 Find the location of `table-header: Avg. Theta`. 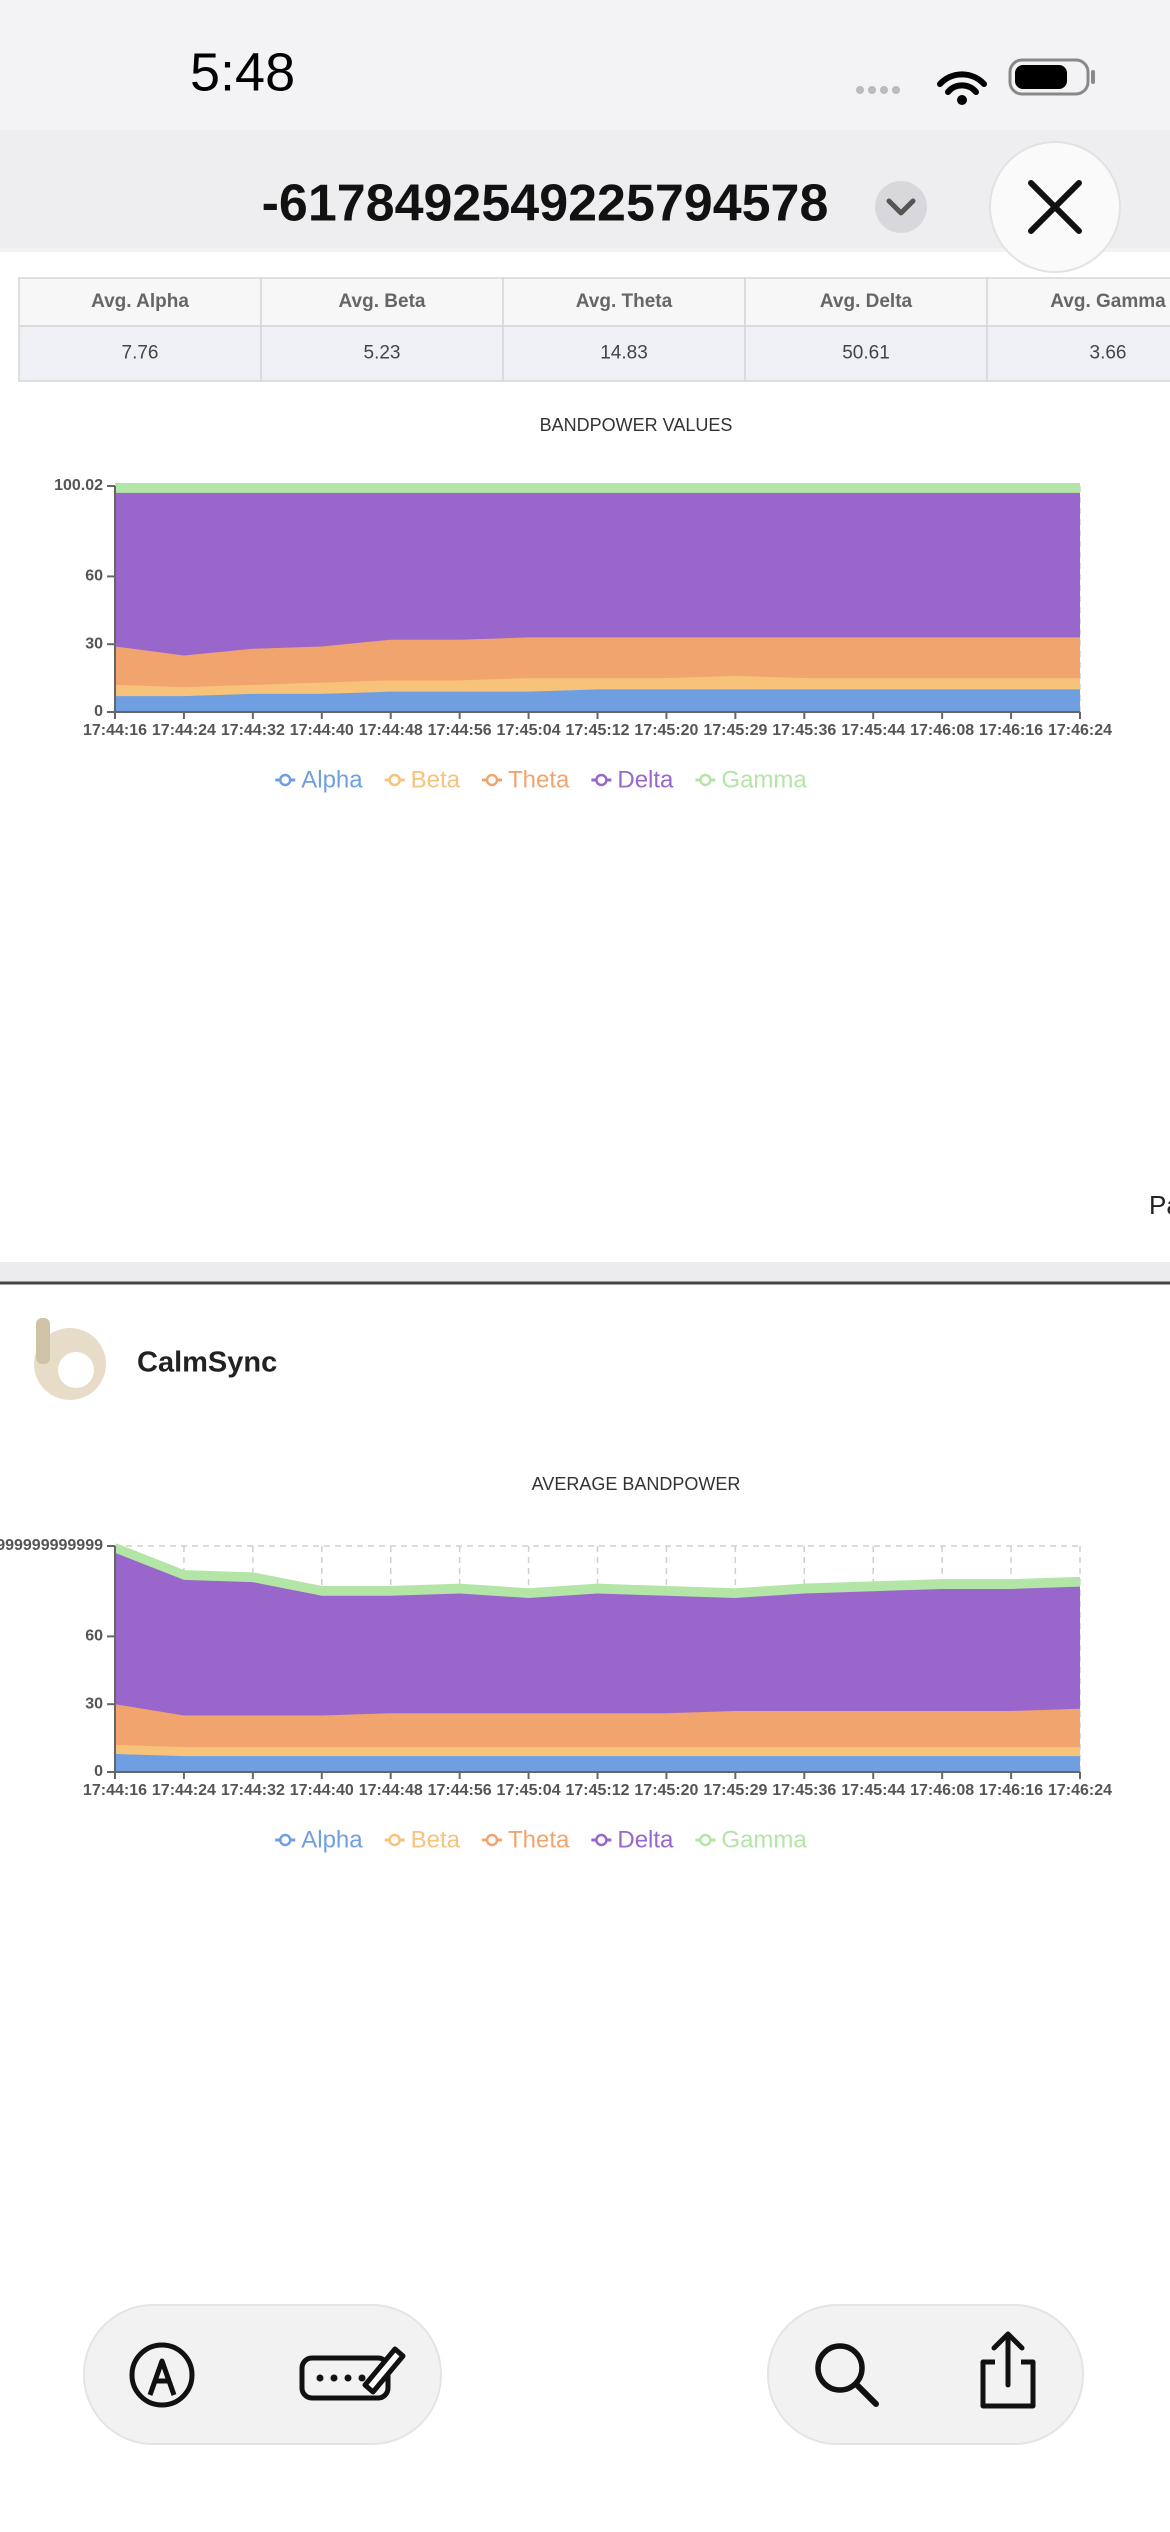

table-header: Avg. Theta is located at coordinates (624, 301).